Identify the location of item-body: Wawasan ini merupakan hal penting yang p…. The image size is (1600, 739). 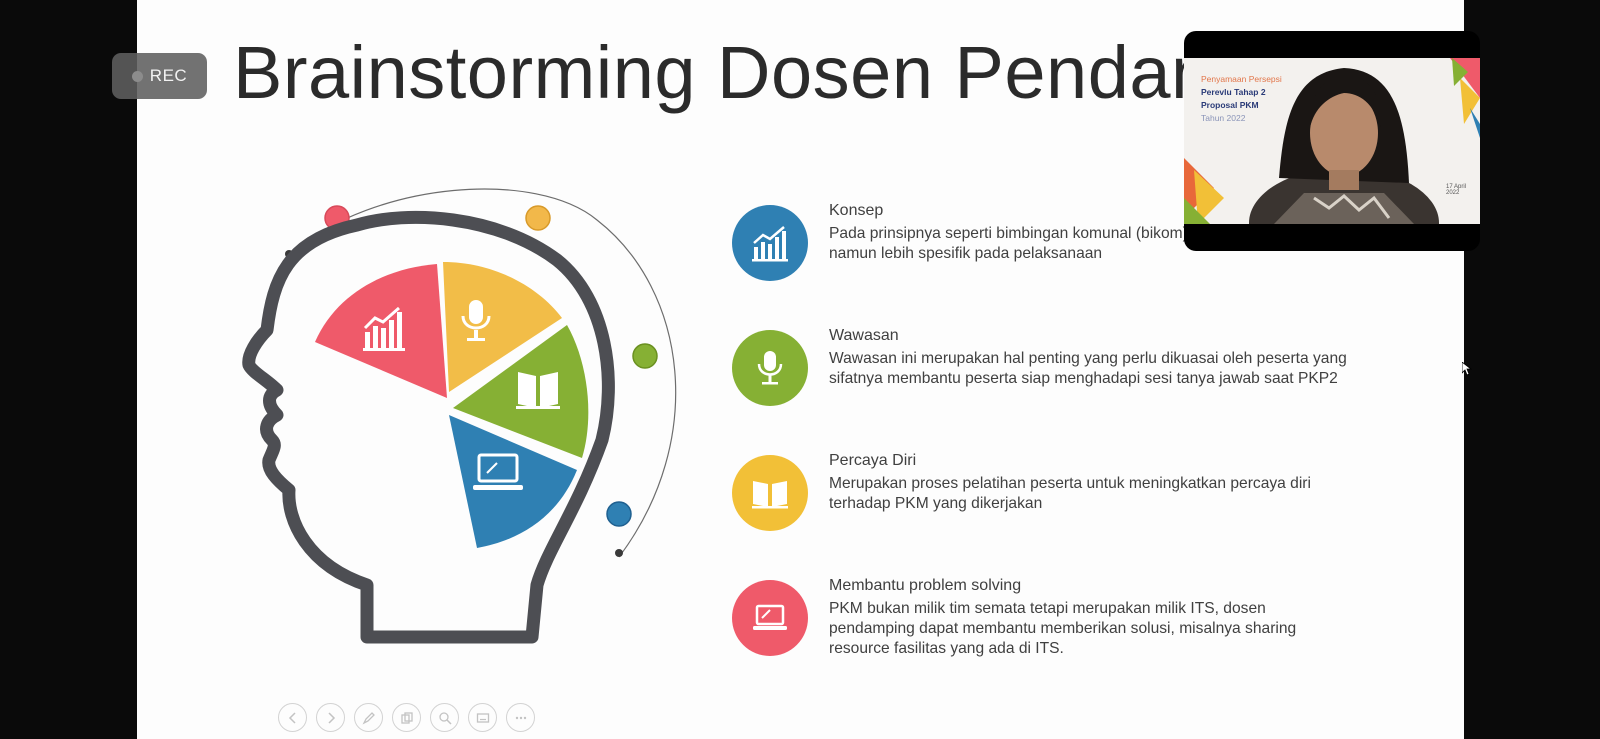
(1088, 368).